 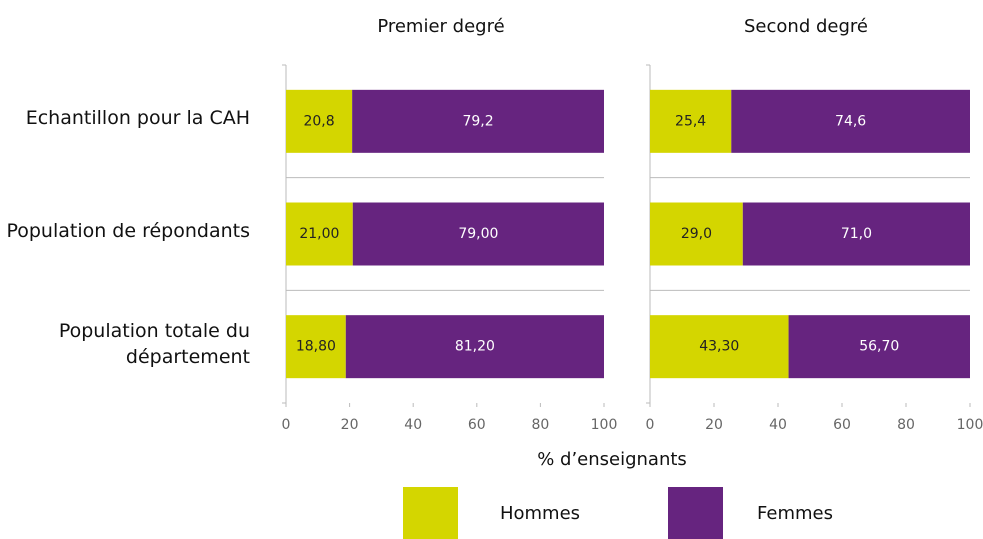 I want to click on value-label: 29,0, so click(x=696, y=234).